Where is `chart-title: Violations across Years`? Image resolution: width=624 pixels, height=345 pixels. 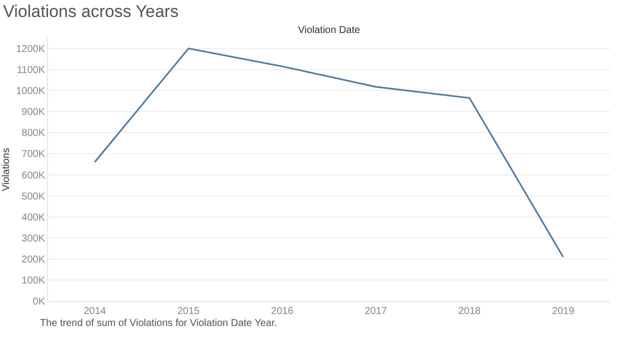 chart-title: Violations across Years is located at coordinates (91, 12).